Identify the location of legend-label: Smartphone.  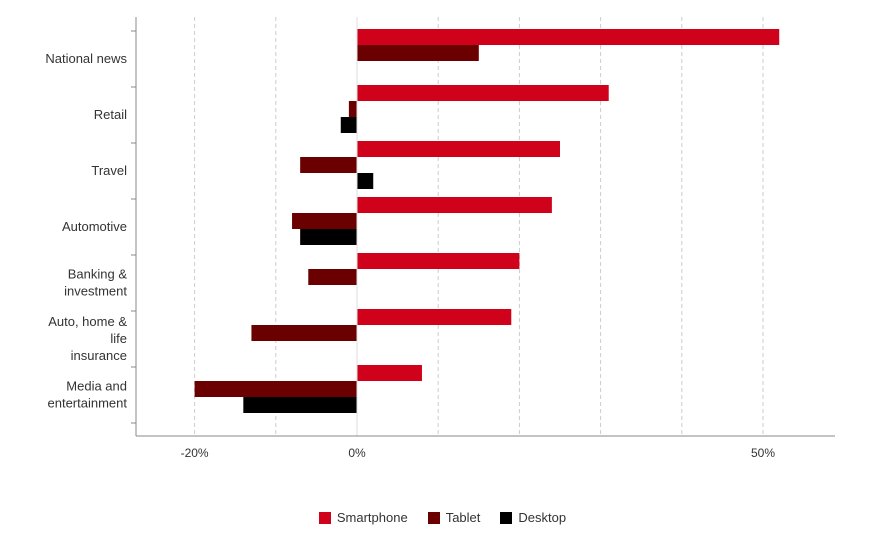
(372, 517).